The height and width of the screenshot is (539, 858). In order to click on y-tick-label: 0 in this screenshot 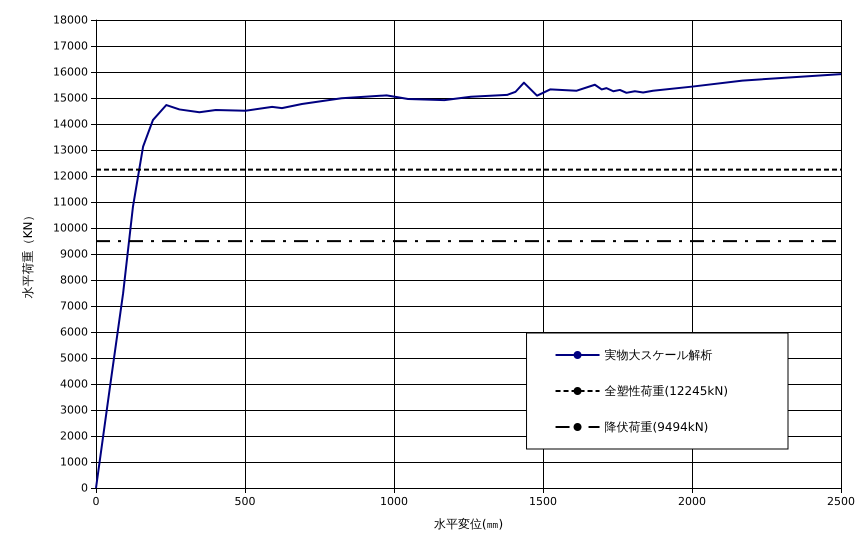, I will do `click(84, 488)`.